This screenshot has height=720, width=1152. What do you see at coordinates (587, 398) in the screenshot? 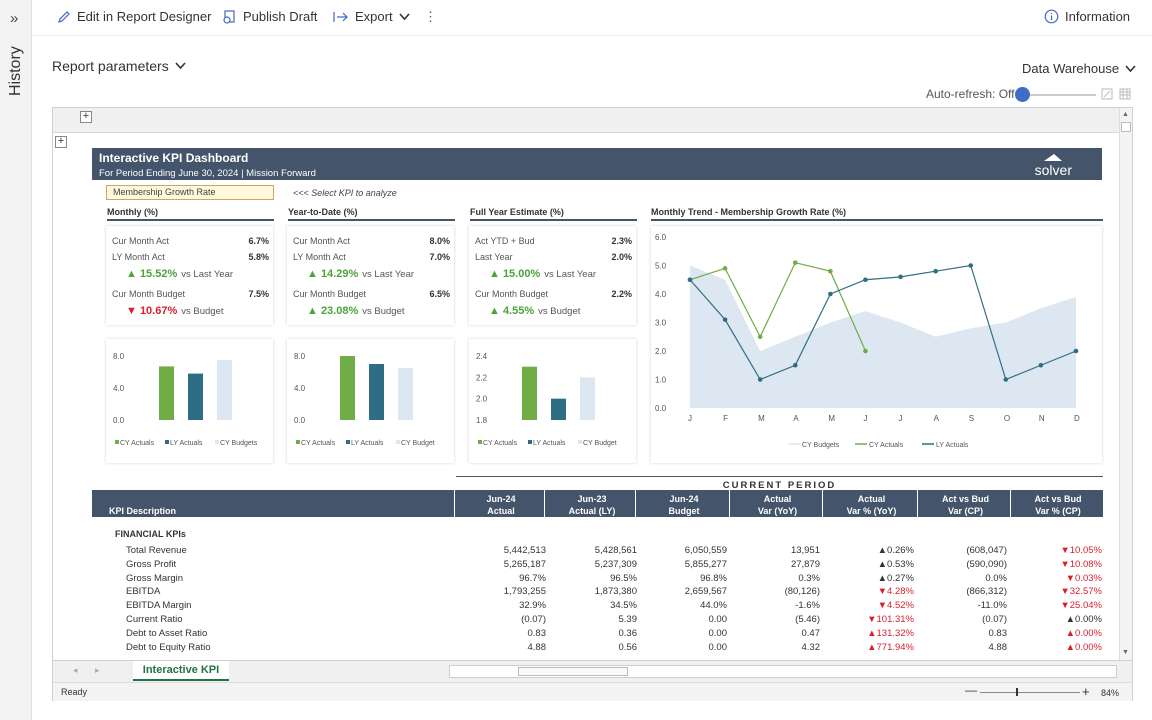
I see `bar` at bounding box center [587, 398].